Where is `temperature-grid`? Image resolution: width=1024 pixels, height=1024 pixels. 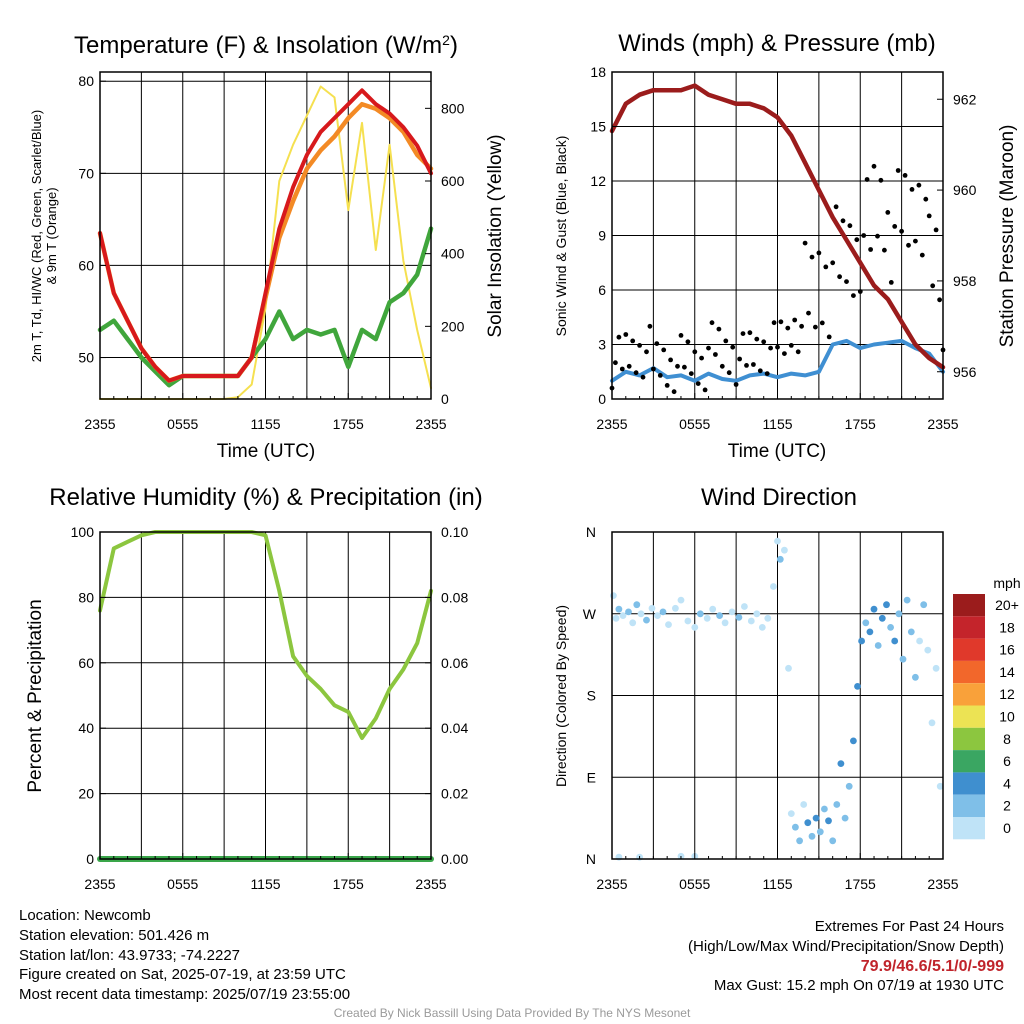
temperature-grid is located at coordinates (265, 235).